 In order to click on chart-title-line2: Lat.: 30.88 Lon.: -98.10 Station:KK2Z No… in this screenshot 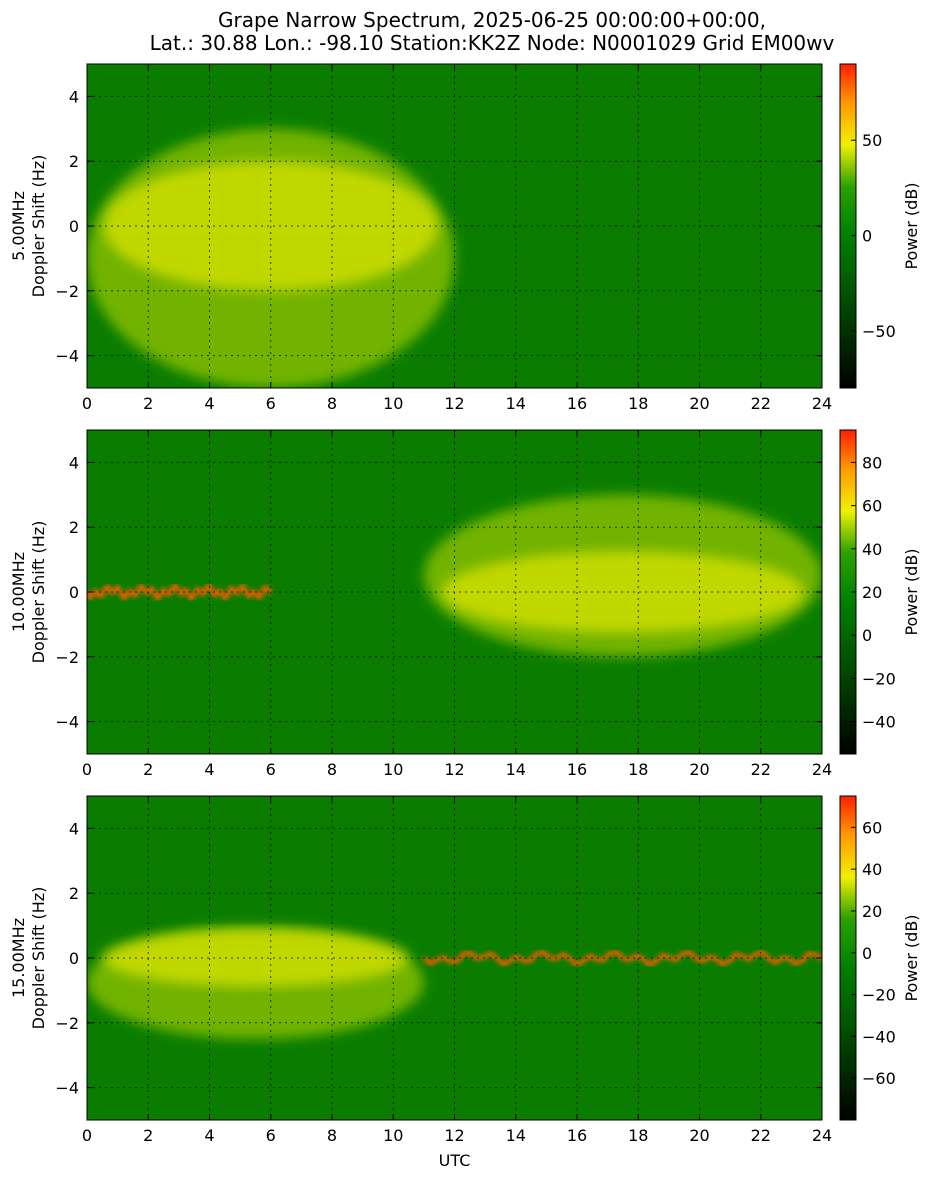, I will do `click(492, 43)`.